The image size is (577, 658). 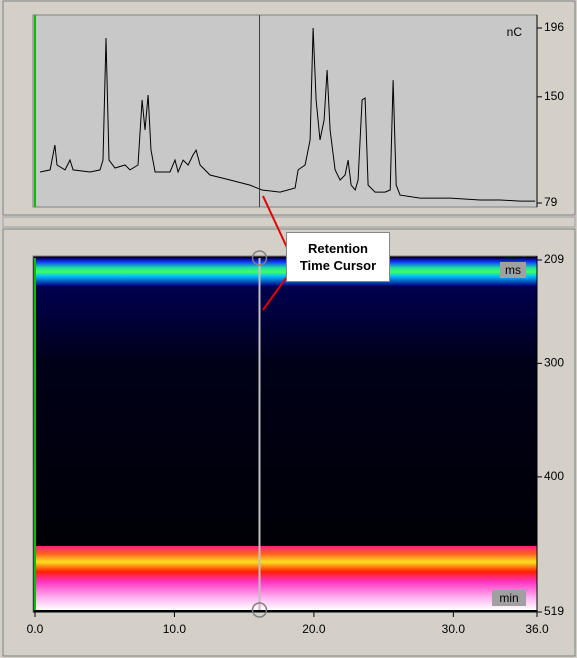 I want to click on unit-label: min, so click(x=508, y=598).